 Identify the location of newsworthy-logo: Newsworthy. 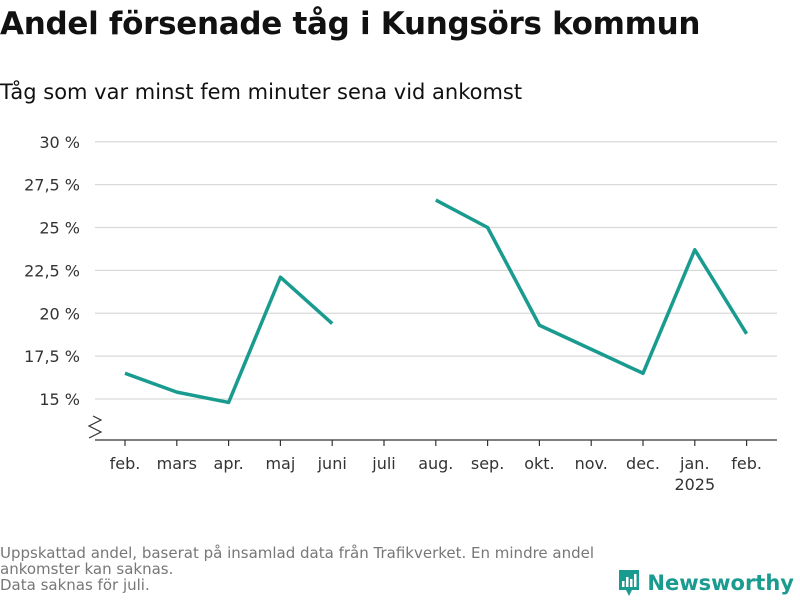
(705, 583).